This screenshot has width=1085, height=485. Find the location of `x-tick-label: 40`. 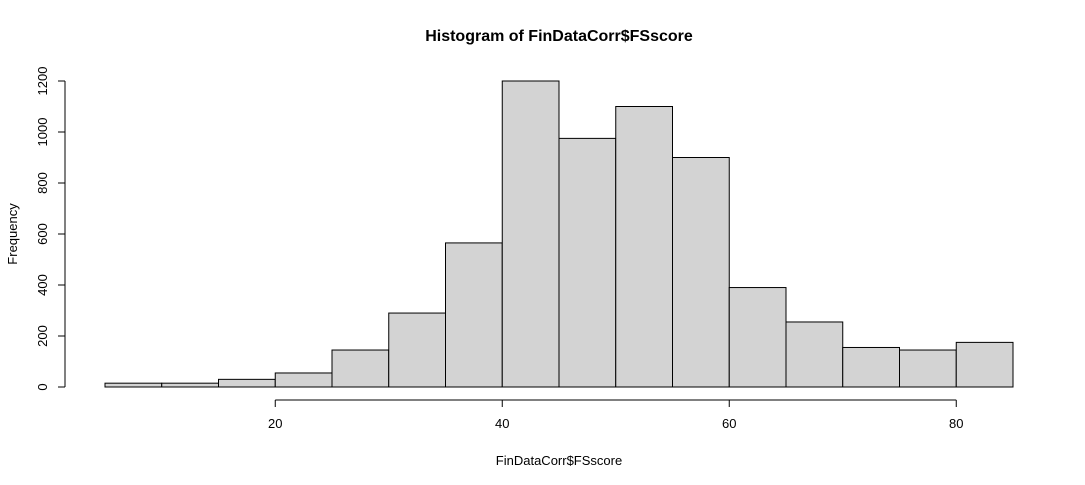

x-tick-label: 40 is located at coordinates (502, 423).